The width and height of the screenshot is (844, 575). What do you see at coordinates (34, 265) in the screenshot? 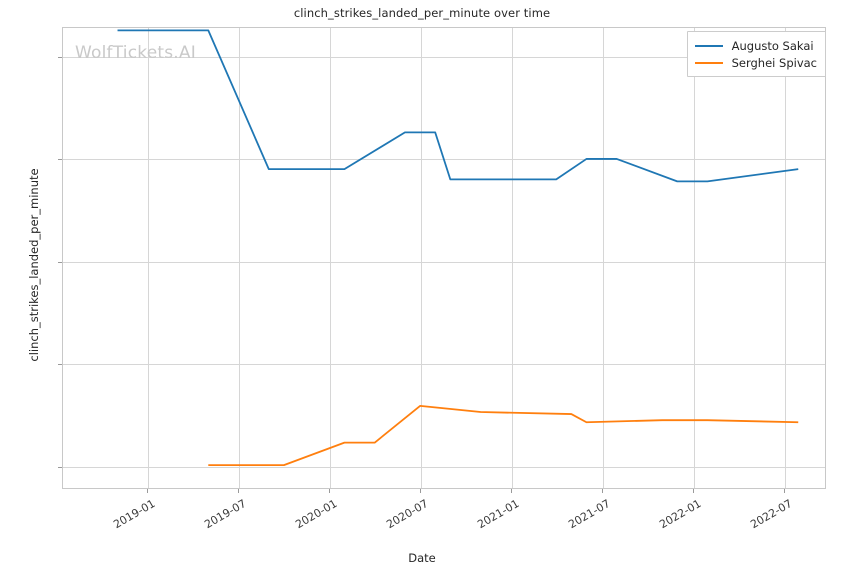
I see `y-axis-label: clinch_strikes_landed_per_minute` at bounding box center [34, 265].